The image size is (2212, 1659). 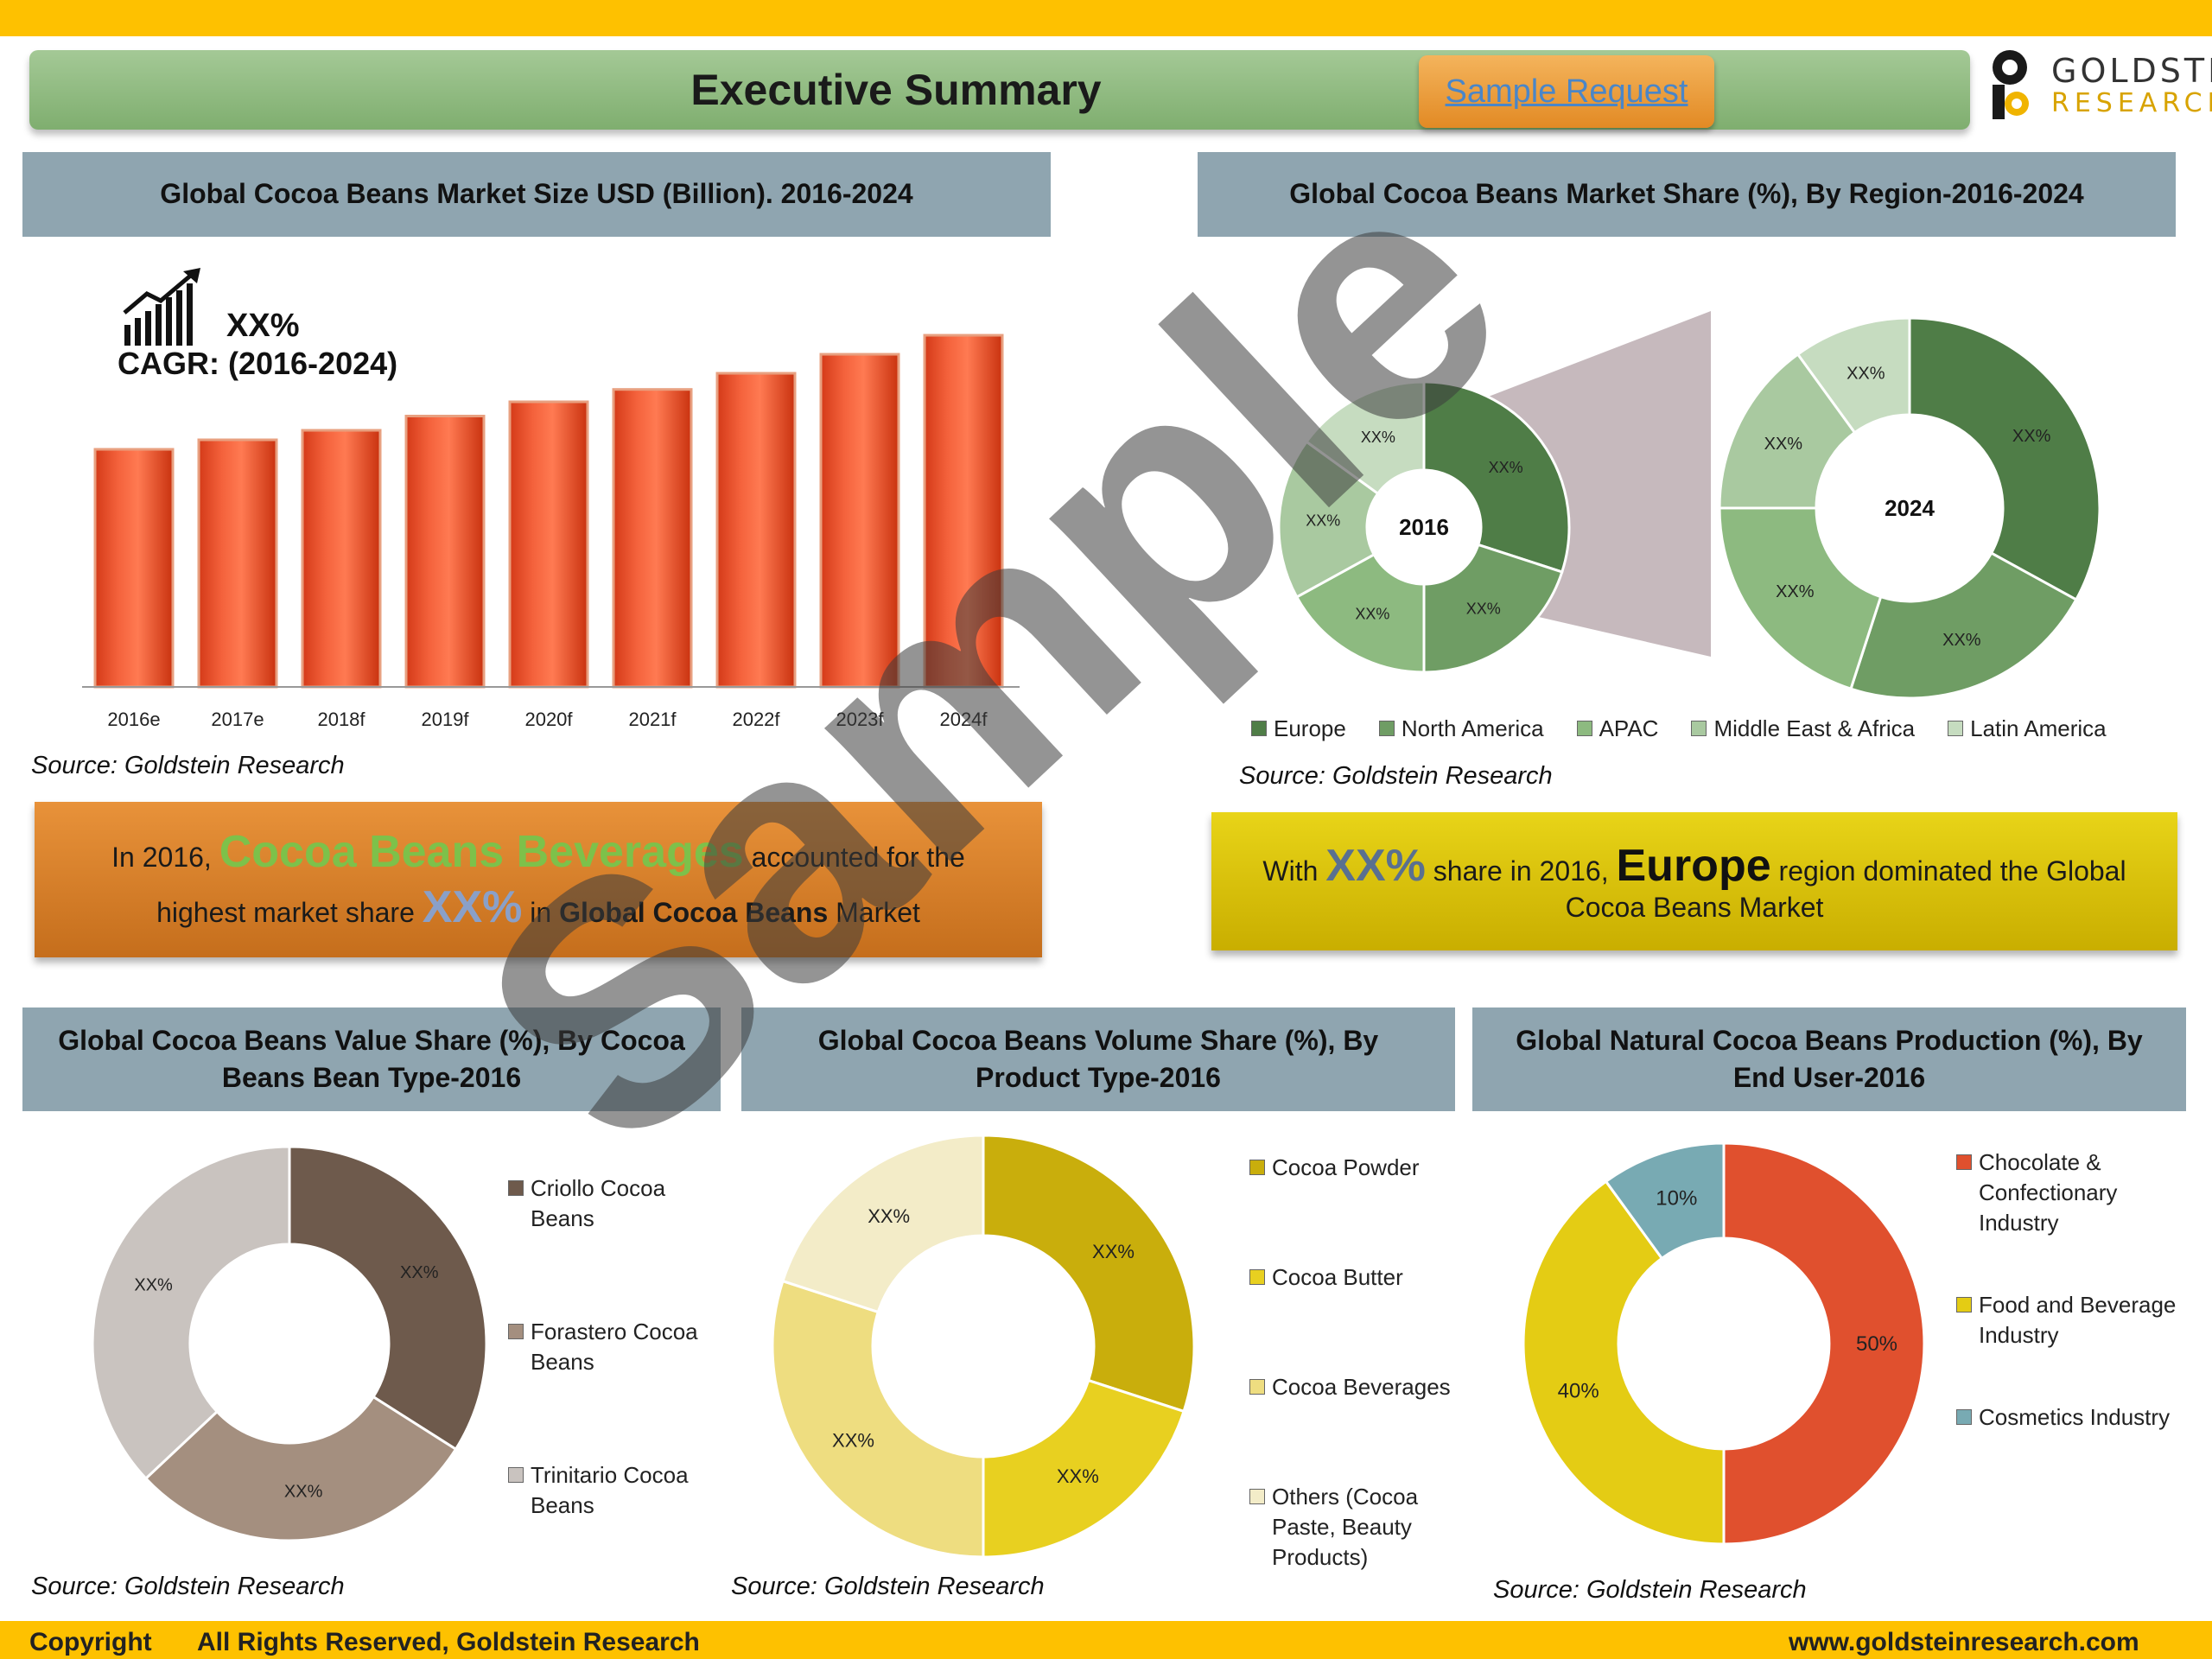 What do you see at coordinates (541, 913) in the screenshot?
I see `callout1-text-4: in` at bounding box center [541, 913].